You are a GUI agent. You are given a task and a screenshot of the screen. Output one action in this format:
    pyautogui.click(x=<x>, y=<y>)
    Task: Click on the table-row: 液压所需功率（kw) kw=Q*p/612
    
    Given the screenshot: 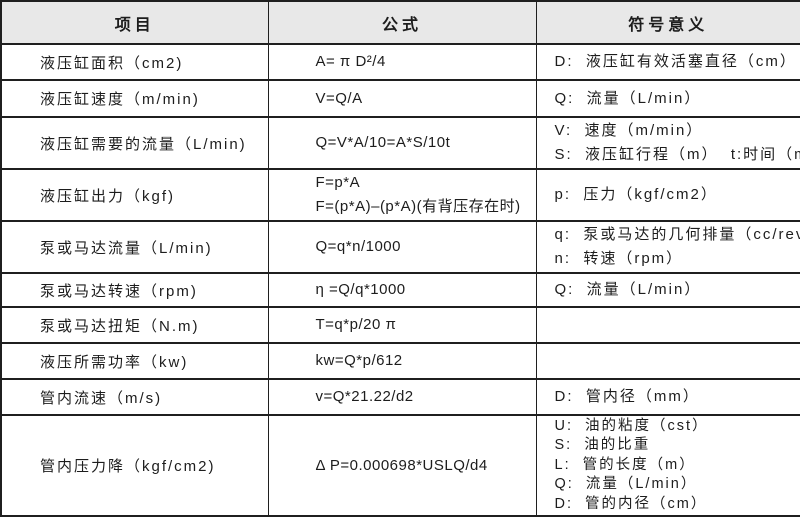 What is the action you would take?
    pyautogui.click(x=400, y=361)
    